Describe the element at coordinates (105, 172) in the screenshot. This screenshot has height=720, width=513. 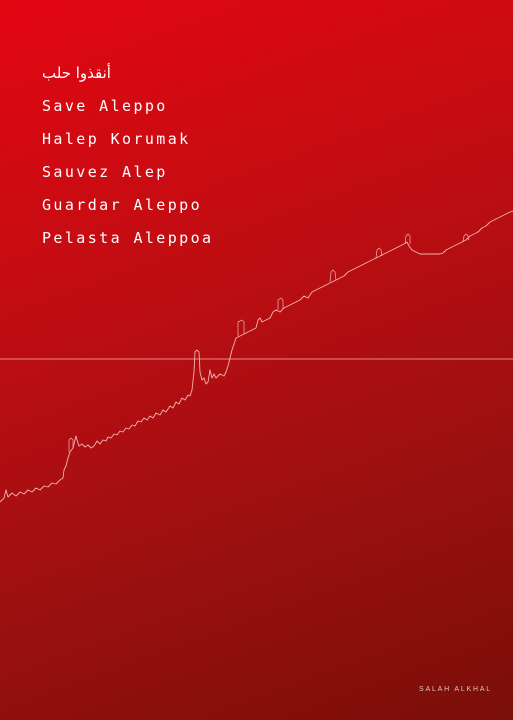
I see `phrase-french: Sauvez Alep` at that location.